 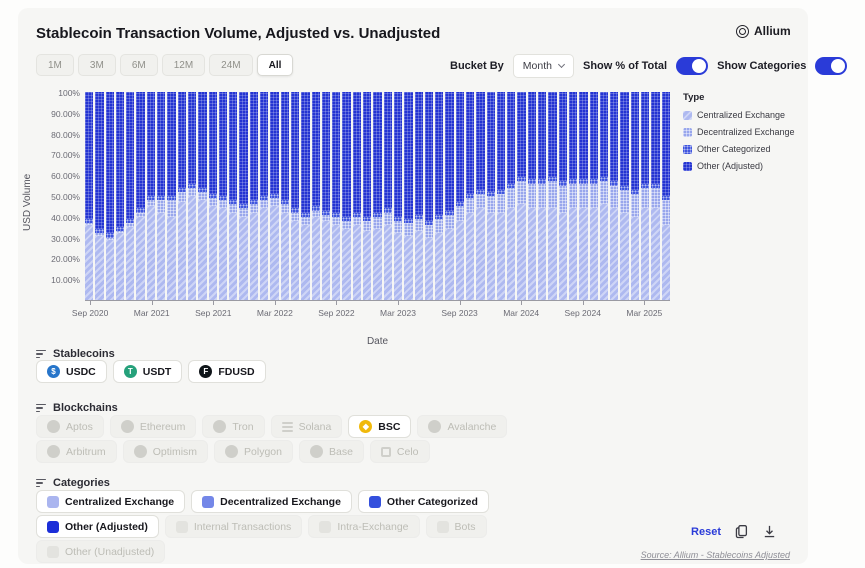 What do you see at coordinates (130, 371) in the screenshot?
I see `usdt-icon: T` at bounding box center [130, 371].